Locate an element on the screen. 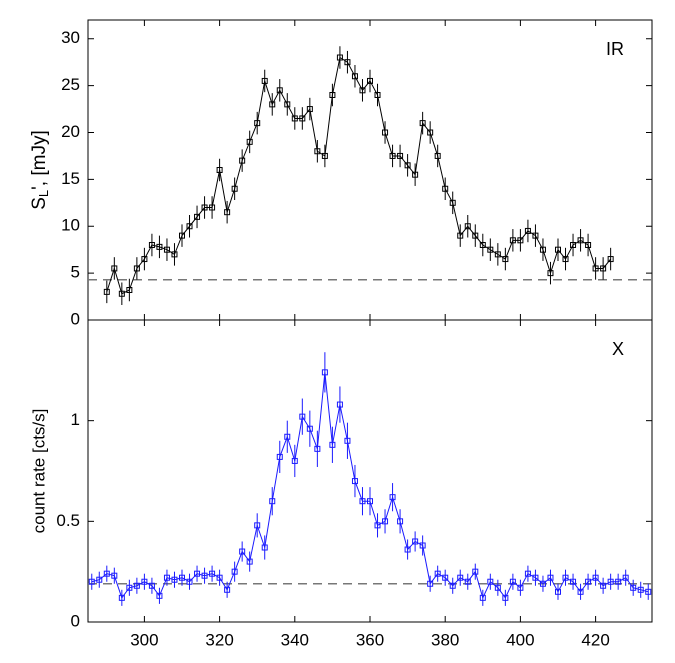 This screenshot has height=663, width=675. annotation: X is located at coordinates (618, 349).